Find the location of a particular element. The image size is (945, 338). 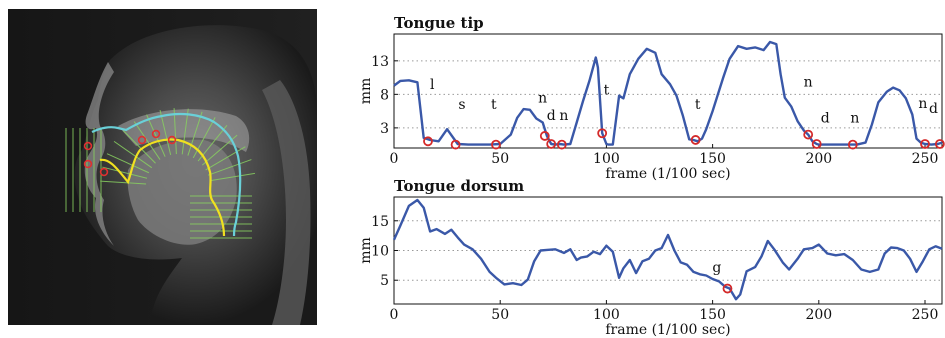

y-tick-labels: 3 8 13 is located at coordinates (384, 95).